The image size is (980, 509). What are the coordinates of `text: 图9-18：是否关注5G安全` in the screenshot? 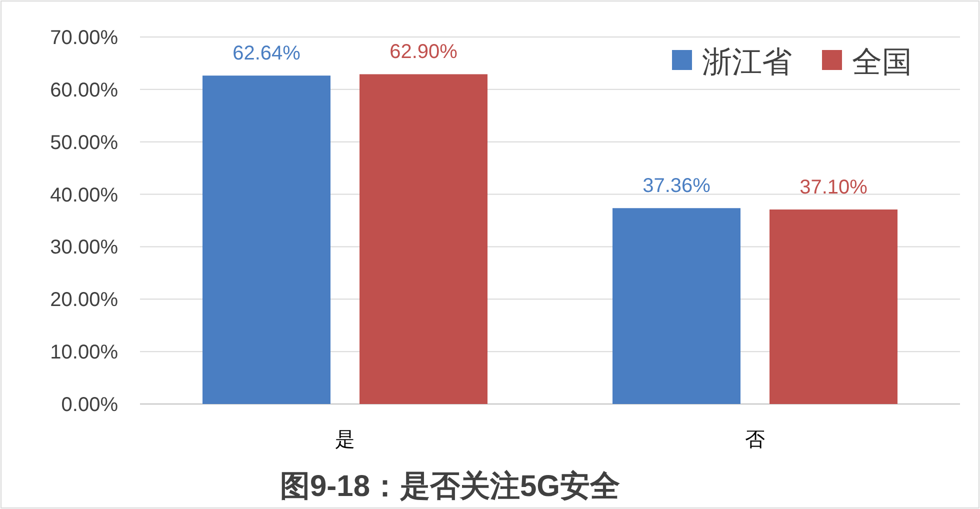 It's located at (450, 486).